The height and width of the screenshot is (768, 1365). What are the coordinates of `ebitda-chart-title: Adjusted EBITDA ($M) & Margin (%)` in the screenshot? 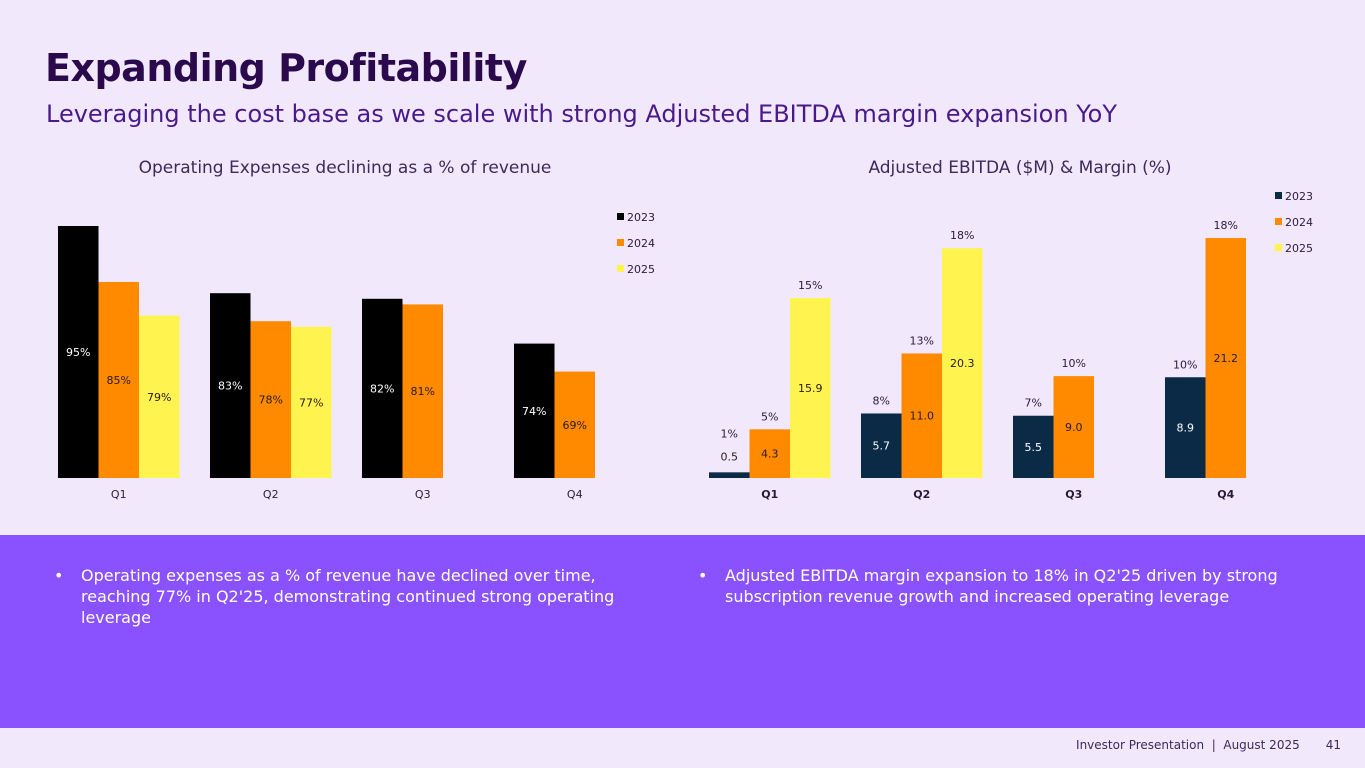 It's located at (1020, 168).